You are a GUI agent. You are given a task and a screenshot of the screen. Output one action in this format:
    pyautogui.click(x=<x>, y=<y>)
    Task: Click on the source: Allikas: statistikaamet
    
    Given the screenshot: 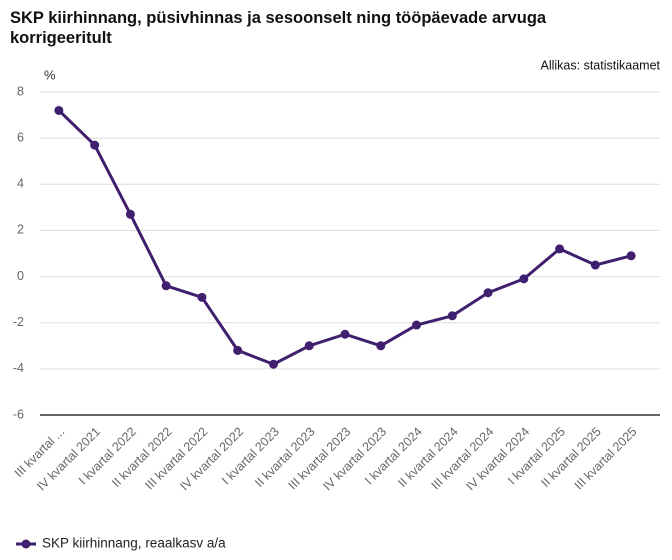 What is the action you would take?
    pyautogui.click(x=601, y=65)
    